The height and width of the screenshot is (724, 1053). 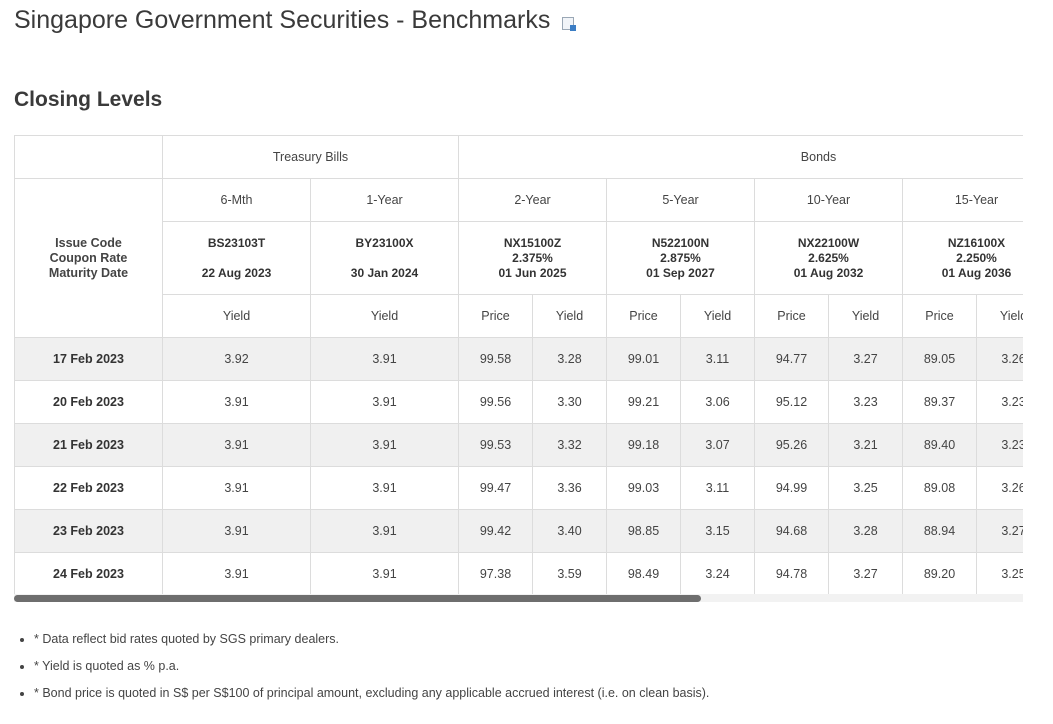 What do you see at coordinates (791, 445) in the screenshot?
I see `cell-value: 95.26` at bounding box center [791, 445].